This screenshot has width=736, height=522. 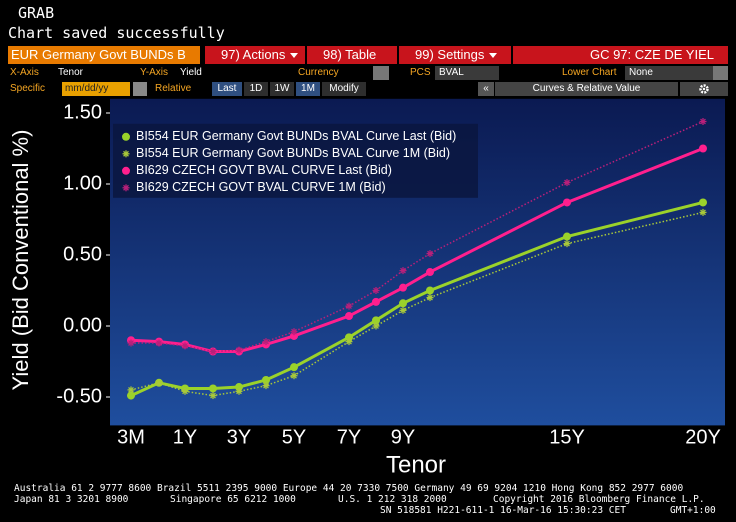 I want to click on currency-label: Currency, so click(x=318, y=72).